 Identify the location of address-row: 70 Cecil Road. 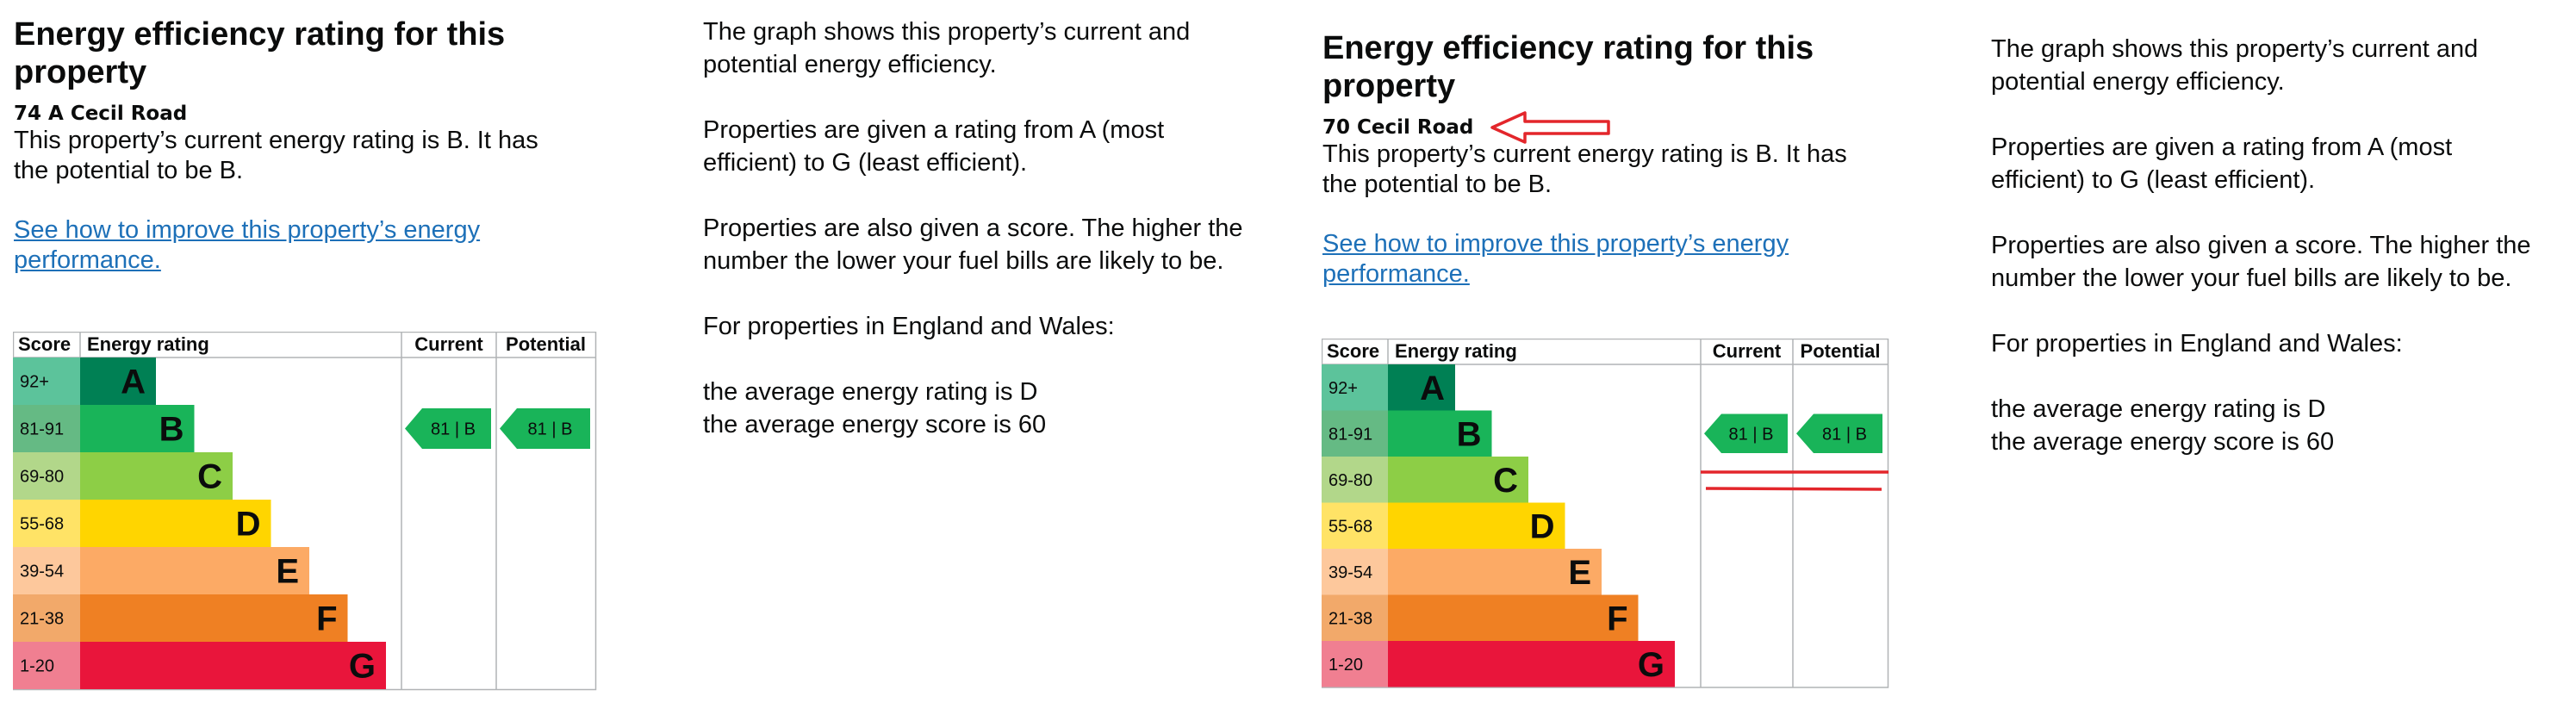
(1633, 128).